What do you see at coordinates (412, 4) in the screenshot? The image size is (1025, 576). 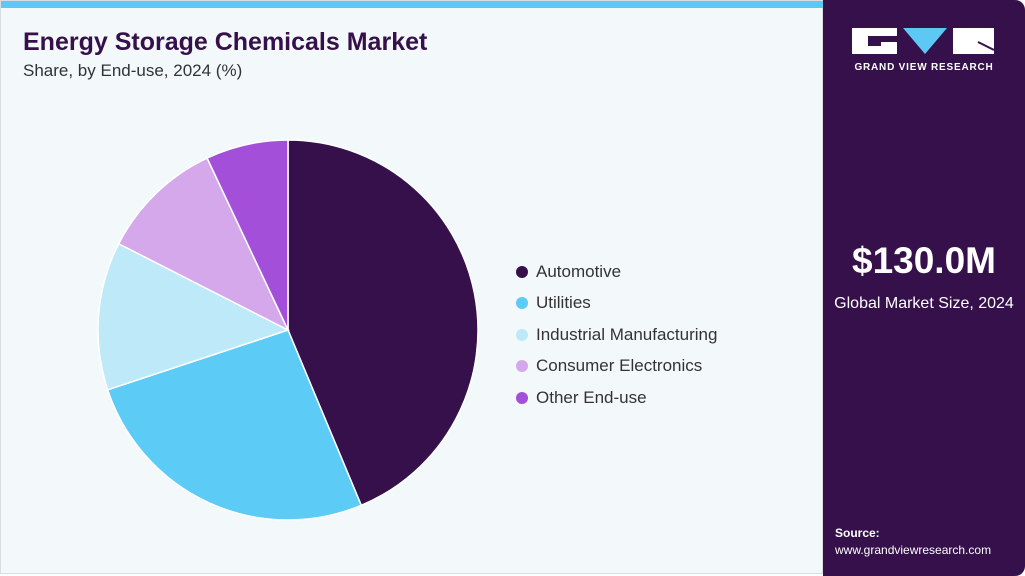 I see `accent-bar` at bounding box center [412, 4].